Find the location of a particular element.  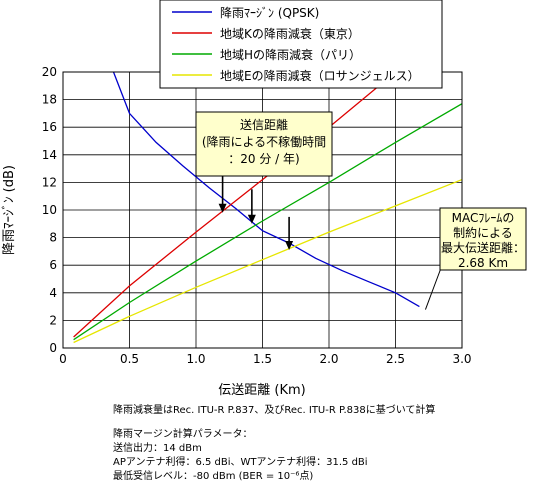

mac-annotation-line: 制約による is located at coordinates (483, 232).